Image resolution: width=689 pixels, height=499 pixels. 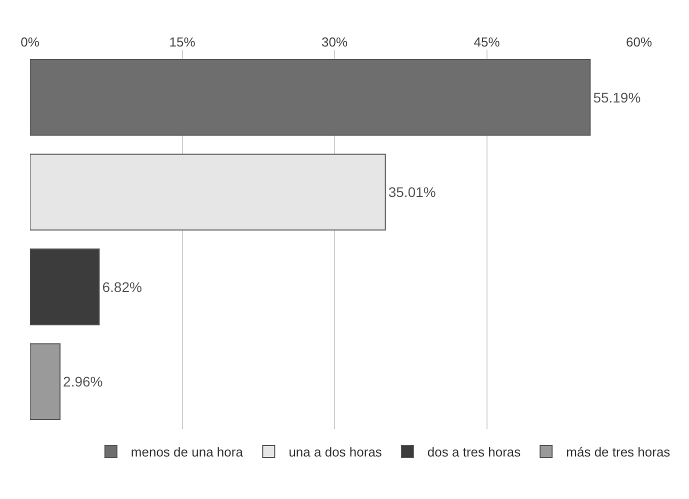 I want to click on data-label: 6.82%, so click(x=122, y=286).